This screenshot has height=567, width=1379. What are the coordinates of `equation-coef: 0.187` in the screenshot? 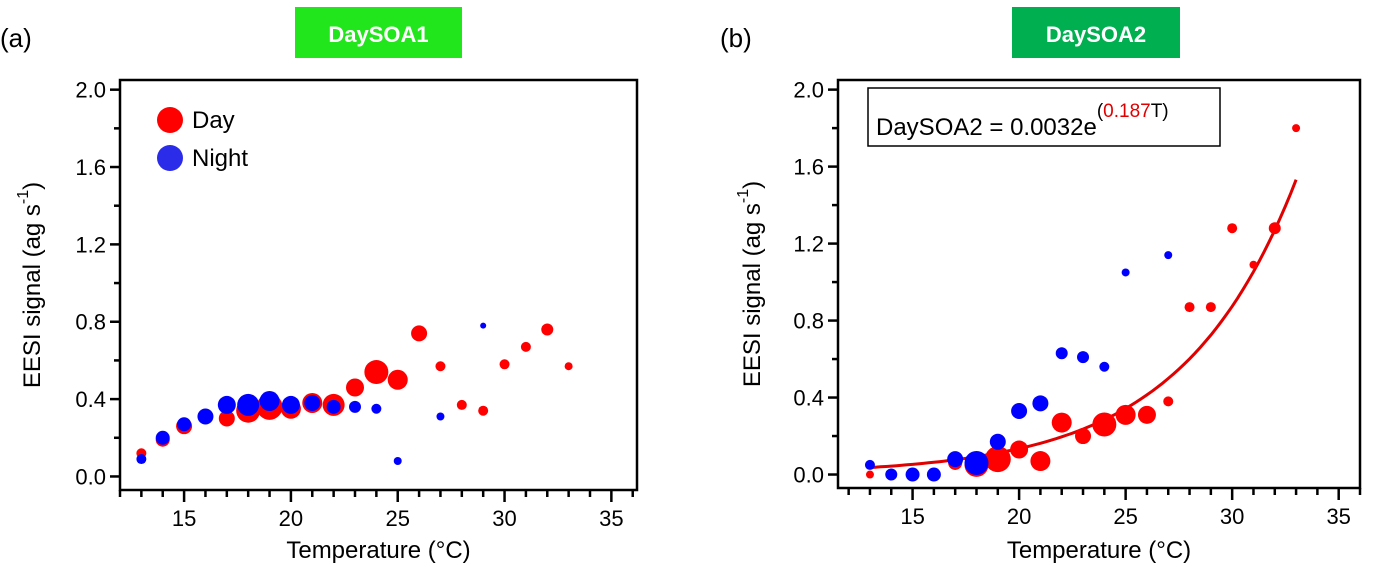 It's located at (1127, 111).